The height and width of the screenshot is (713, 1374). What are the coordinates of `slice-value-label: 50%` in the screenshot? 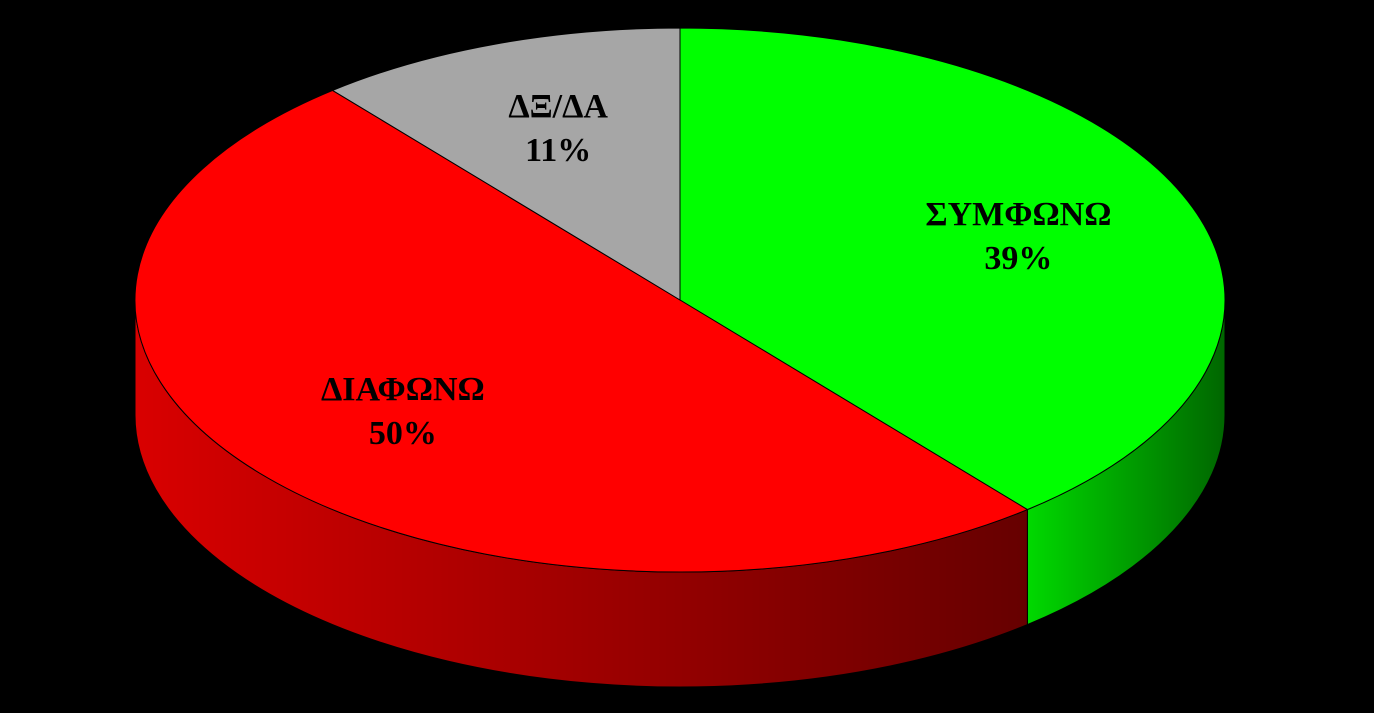 It's located at (403, 433).